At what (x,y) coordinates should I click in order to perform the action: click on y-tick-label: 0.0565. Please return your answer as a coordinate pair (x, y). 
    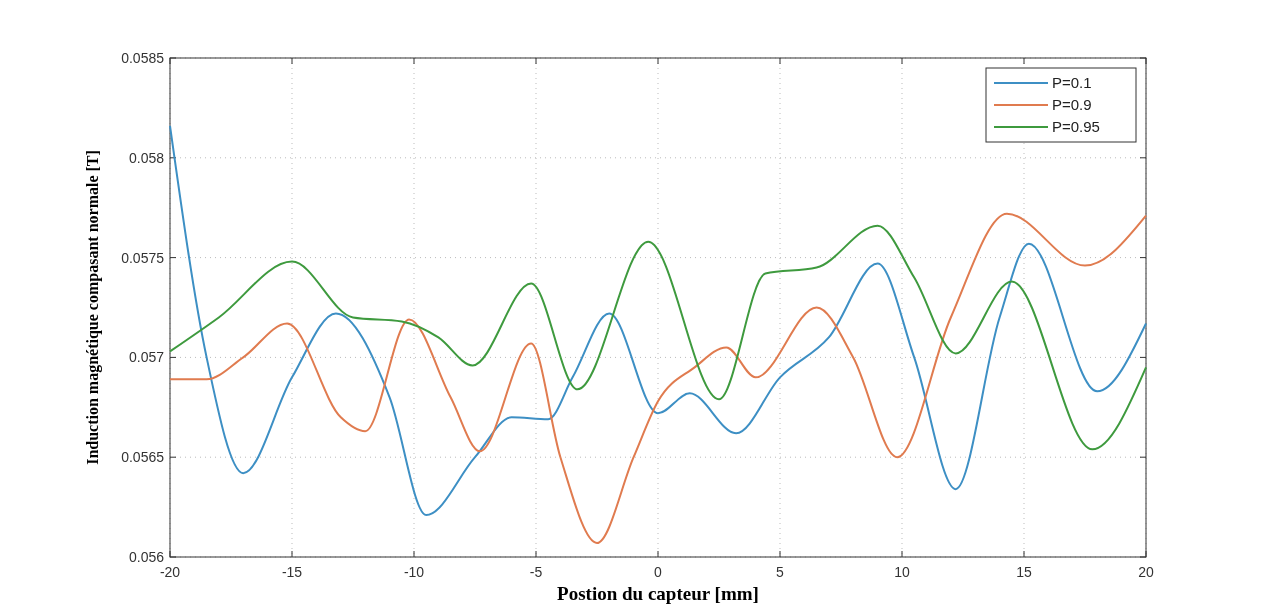
    Looking at the image, I should click on (143, 457).